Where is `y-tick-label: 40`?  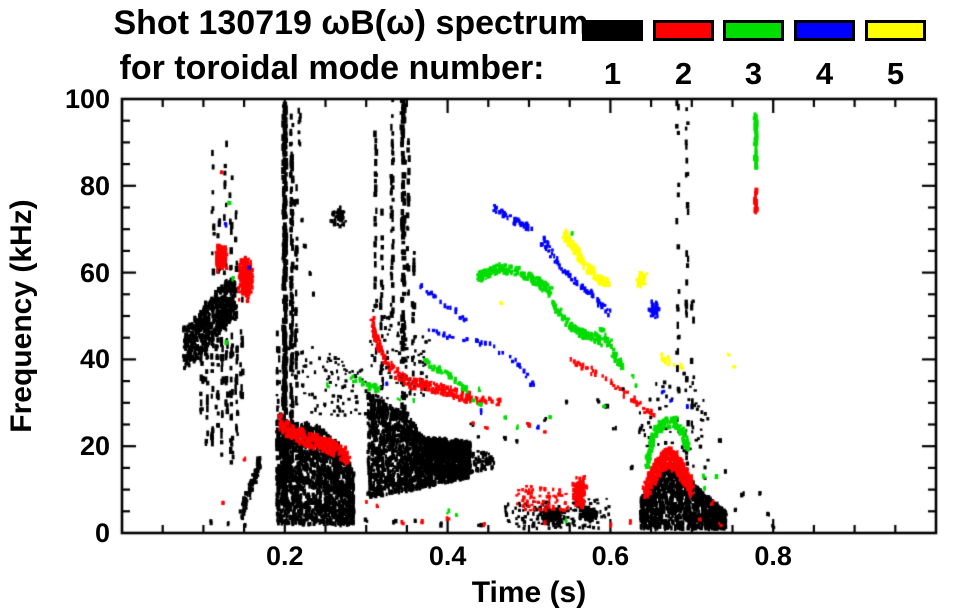
y-tick-label: 40 is located at coordinates (94, 359).